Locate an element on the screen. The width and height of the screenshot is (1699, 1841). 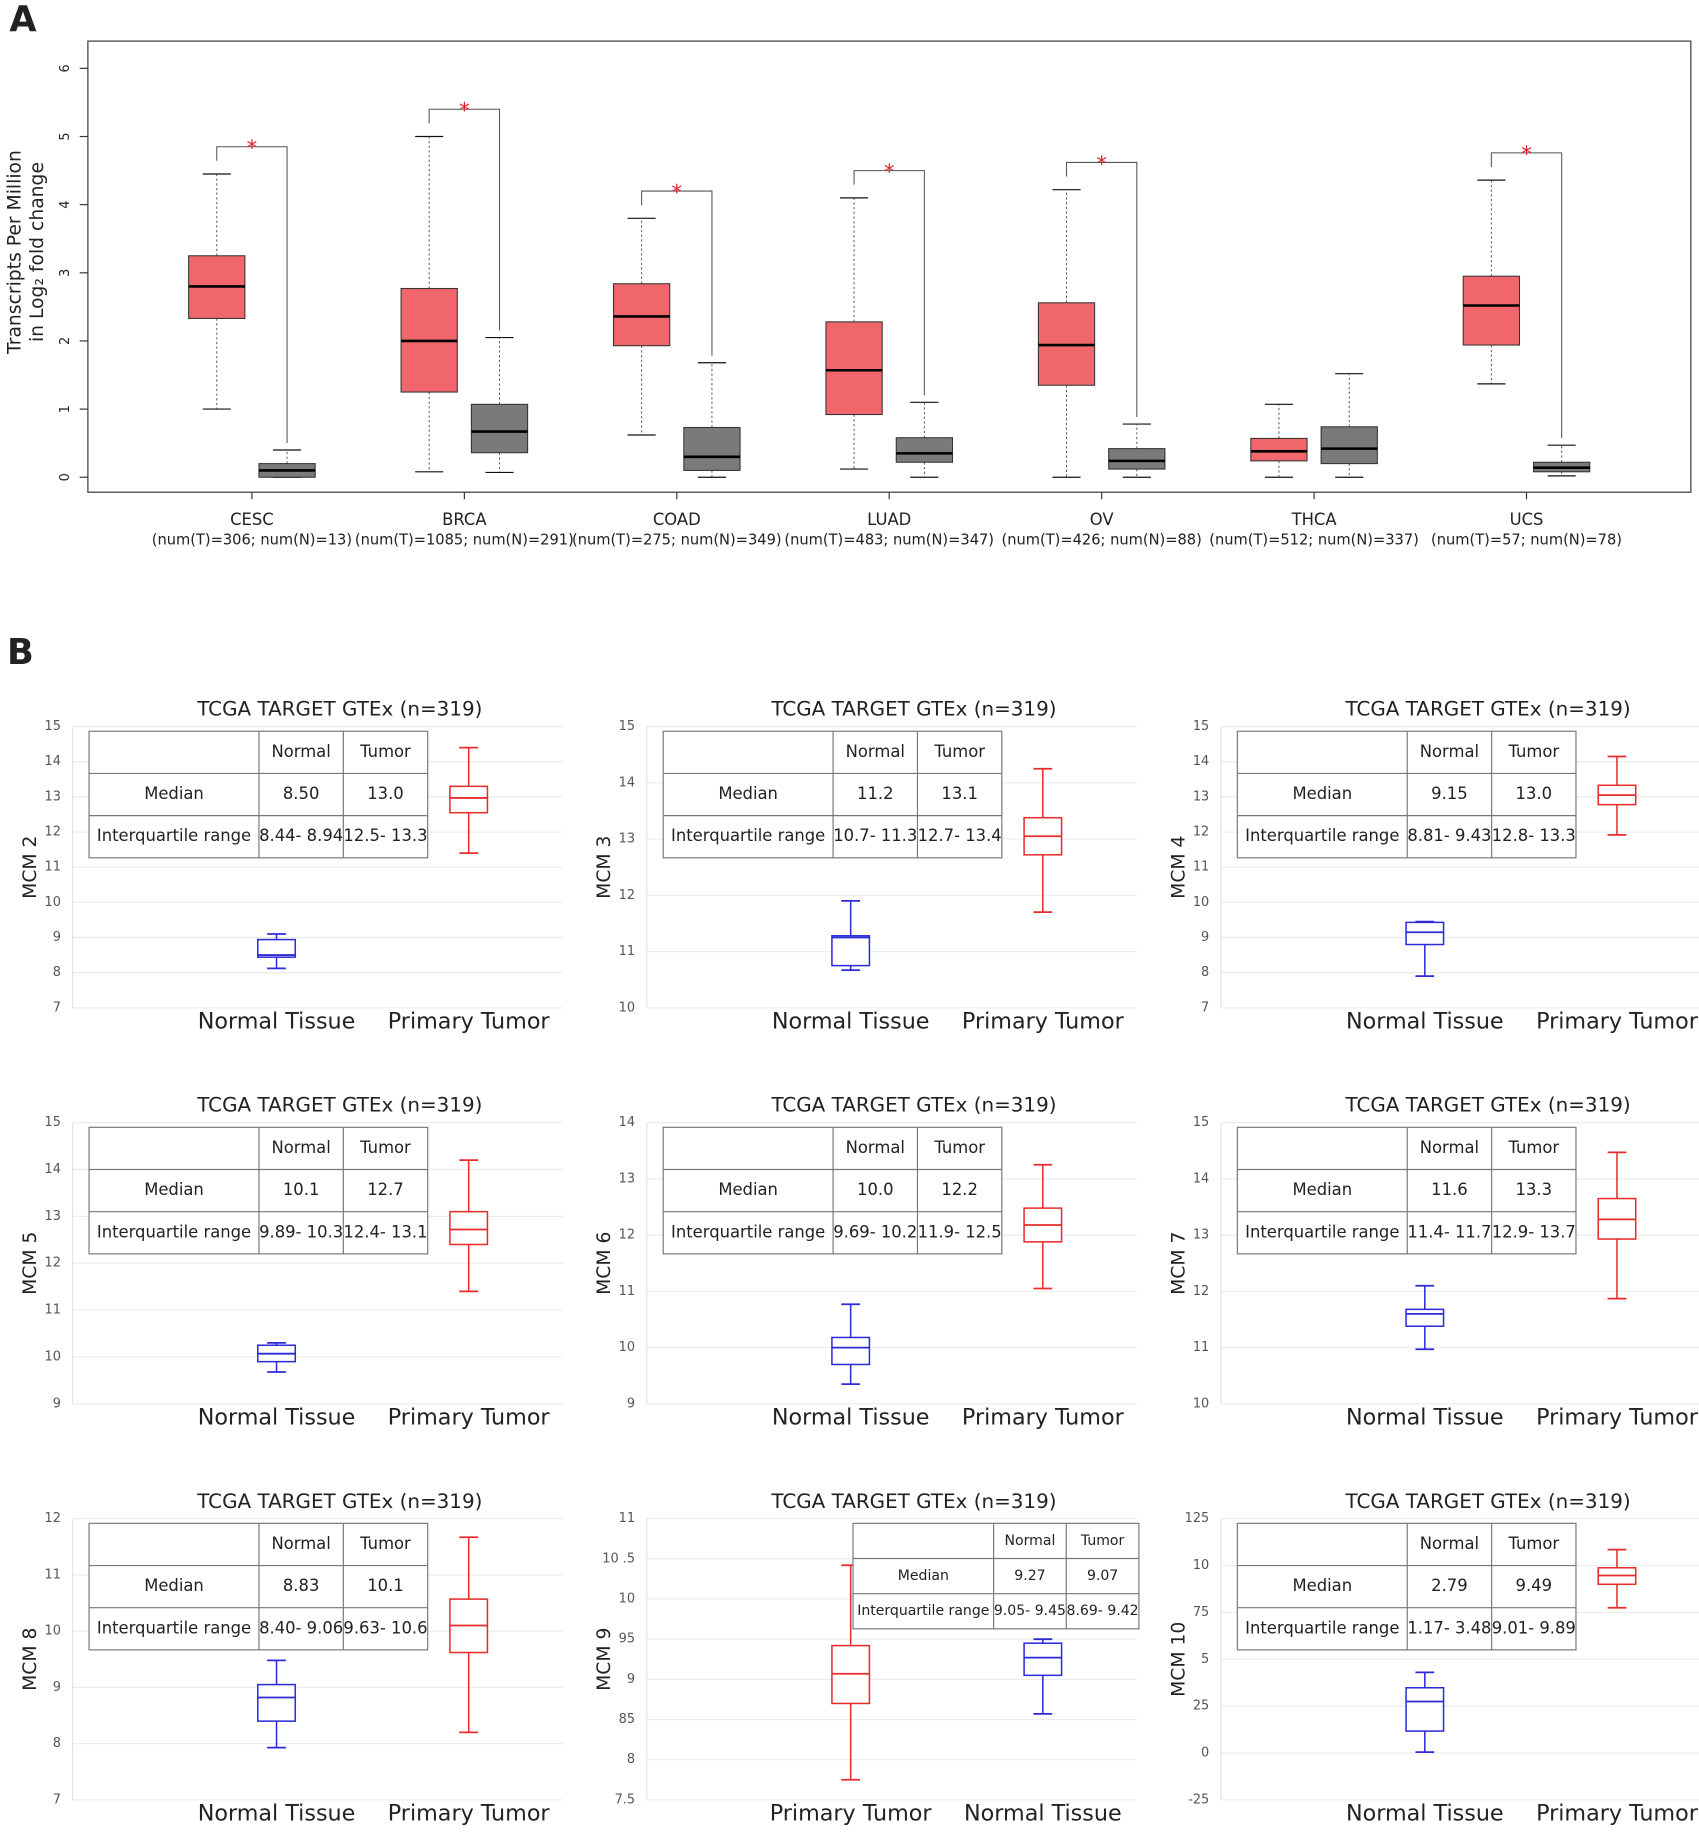
x-tick-label: UCS is located at coordinates (1527, 519).